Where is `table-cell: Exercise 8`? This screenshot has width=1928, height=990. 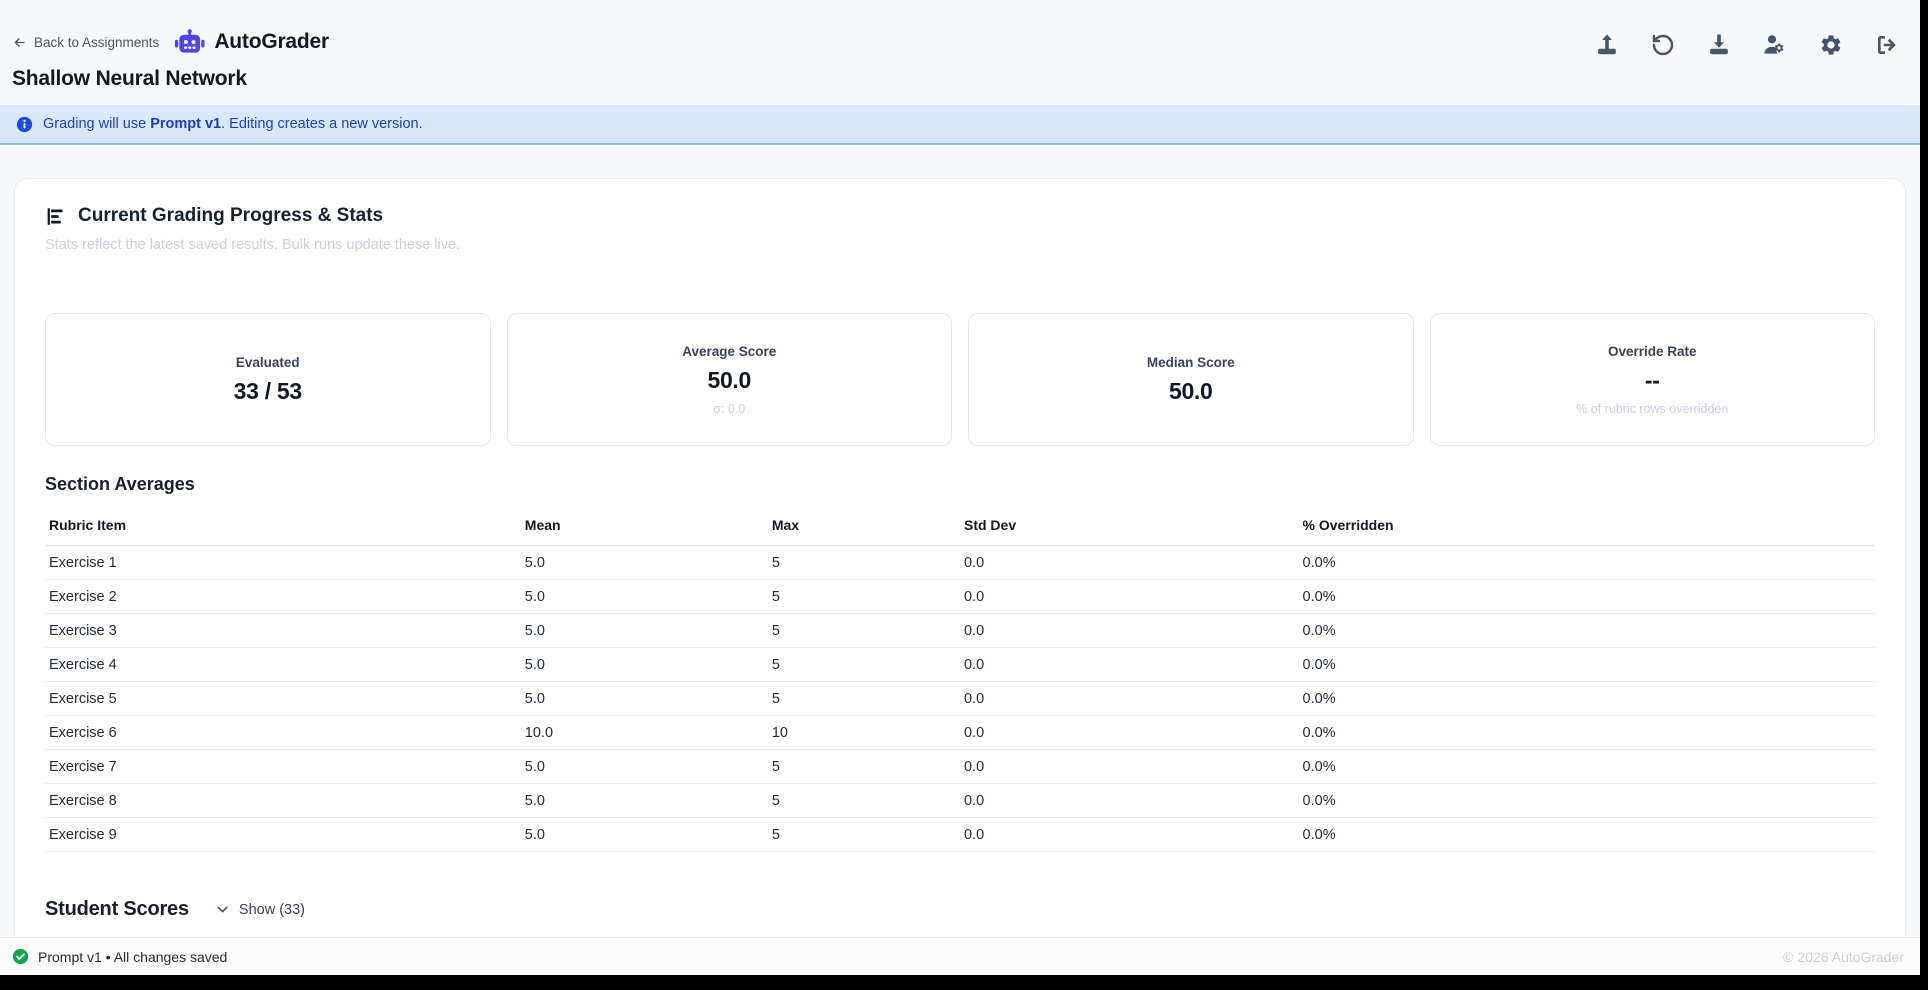
table-cell: Exercise 8 is located at coordinates (283, 800).